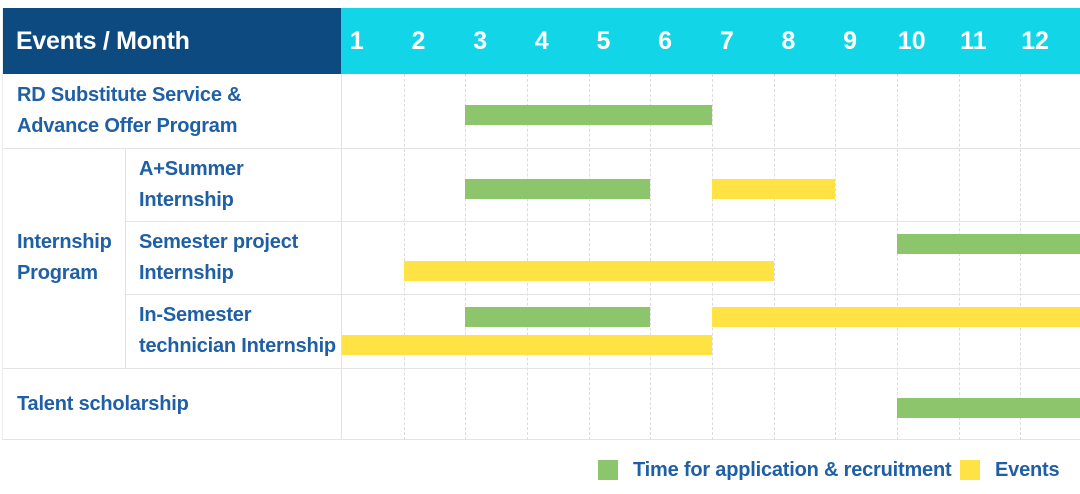 The height and width of the screenshot is (494, 1080). What do you see at coordinates (911, 40) in the screenshot?
I see `month-label-10: 10` at bounding box center [911, 40].